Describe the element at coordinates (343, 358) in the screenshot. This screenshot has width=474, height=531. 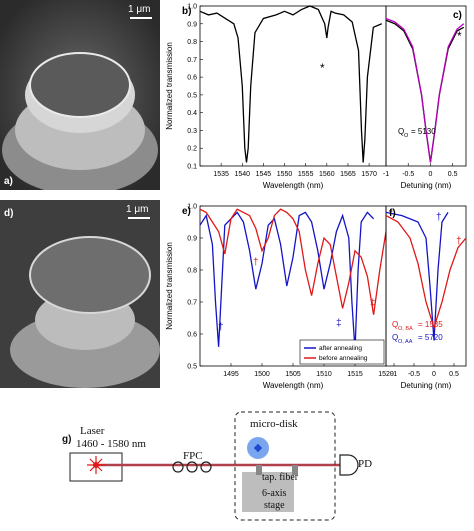
I see `legend-label-before: before annealing` at that location.